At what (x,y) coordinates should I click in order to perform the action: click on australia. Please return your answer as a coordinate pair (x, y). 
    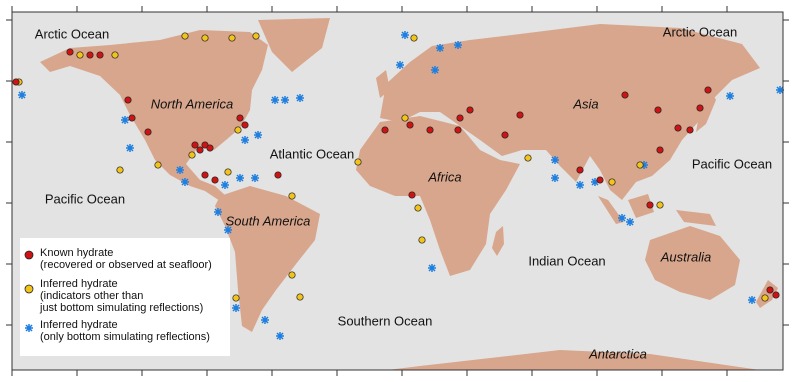
    Looking at the image, I should click on (692, 263).